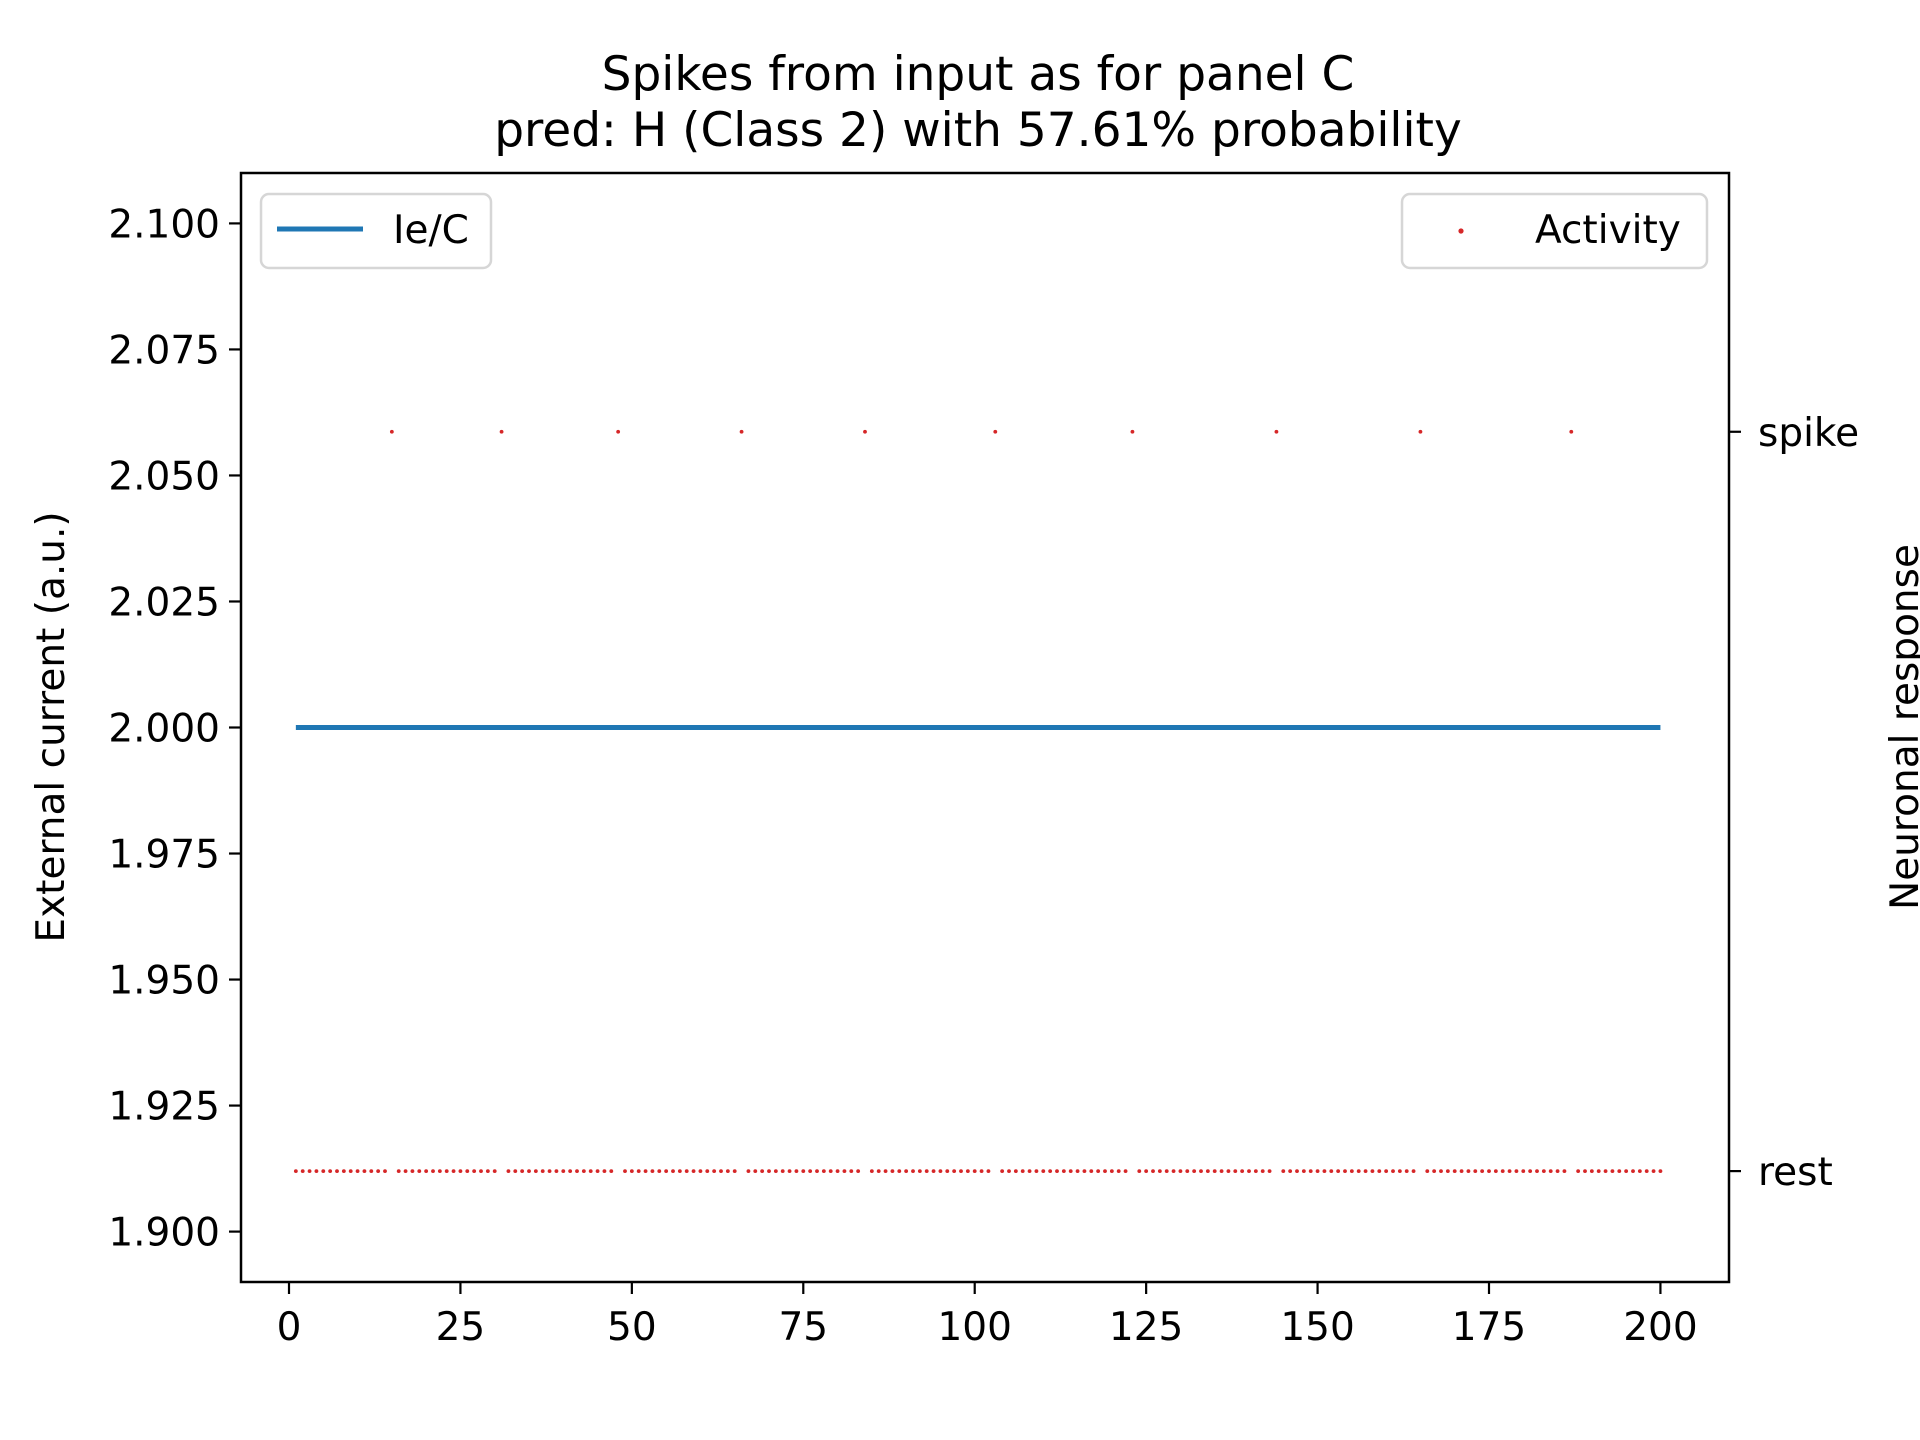 The height and width of the screenshot is (1440, 1920). What do you see at coordinates (164, 855) in the screenshot?
I see `y-tick-label: 1.975` at bounding box center [164, 855].